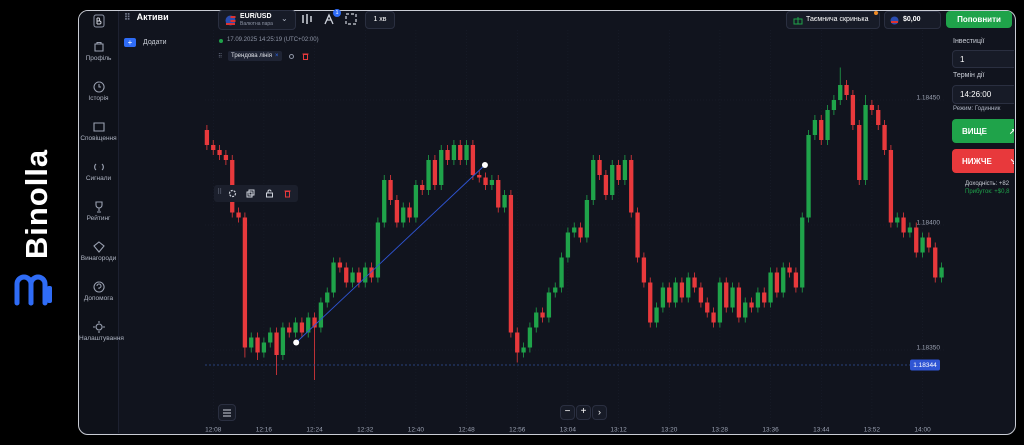  I want to click on investment-input: 1, so click(983, 59).